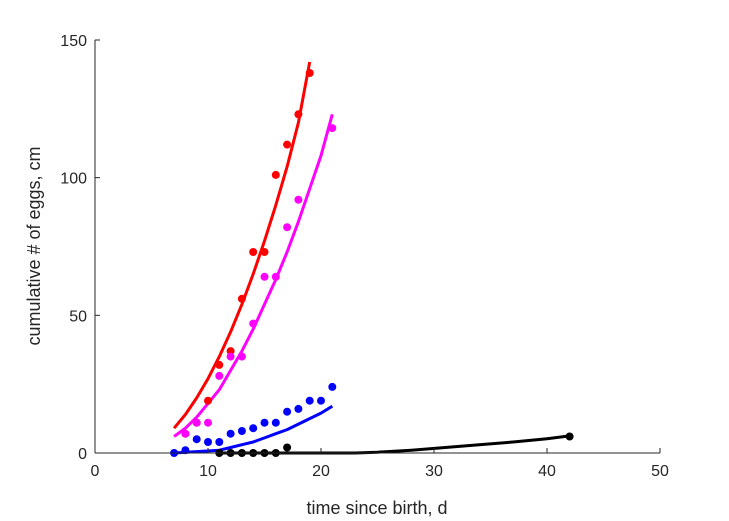 This screenshot has height=521, width=729. I want to click on y-axis-label: cumulative # of eggs, cm, so click(34, 245).